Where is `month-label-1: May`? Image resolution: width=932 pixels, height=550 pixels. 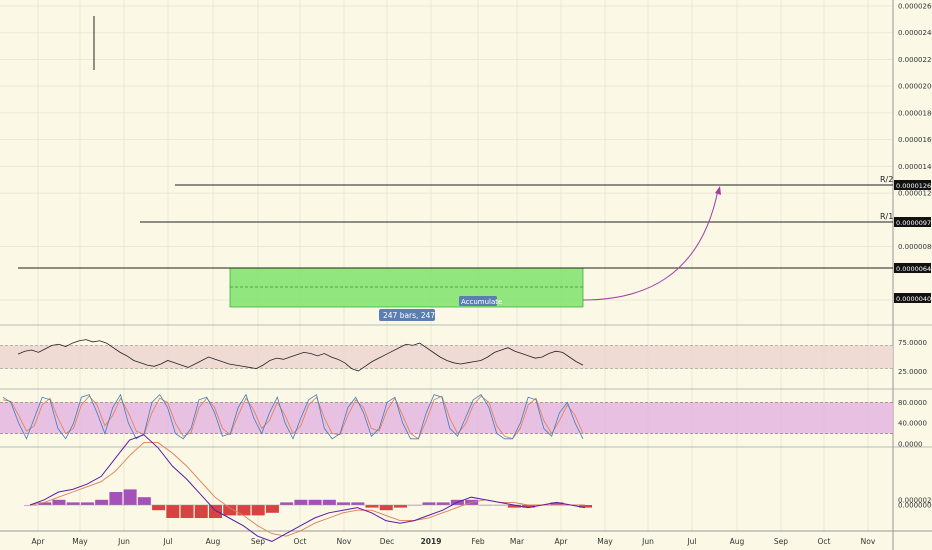
month-label-1: May is located at coordinates (80, 541).